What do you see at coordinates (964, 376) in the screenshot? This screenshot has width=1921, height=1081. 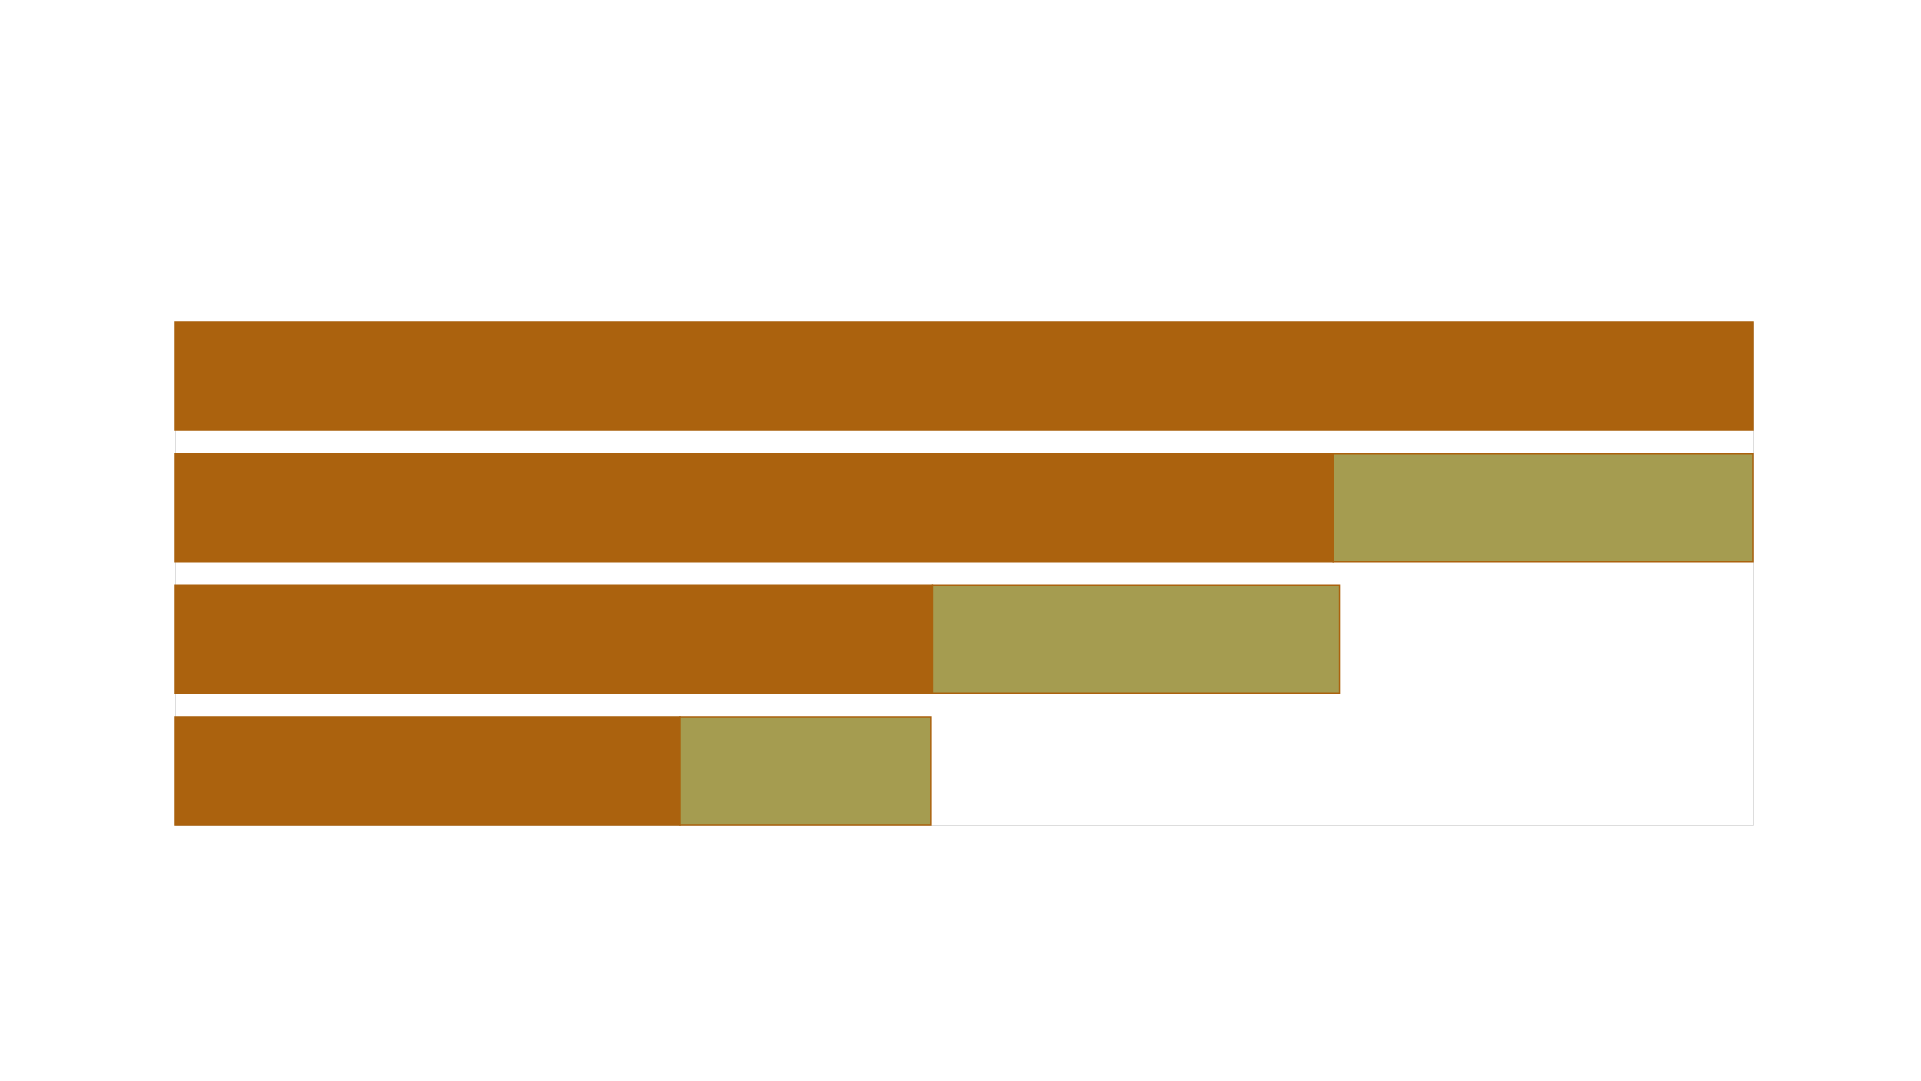 I see `bar` at bounding box center [964, 376].